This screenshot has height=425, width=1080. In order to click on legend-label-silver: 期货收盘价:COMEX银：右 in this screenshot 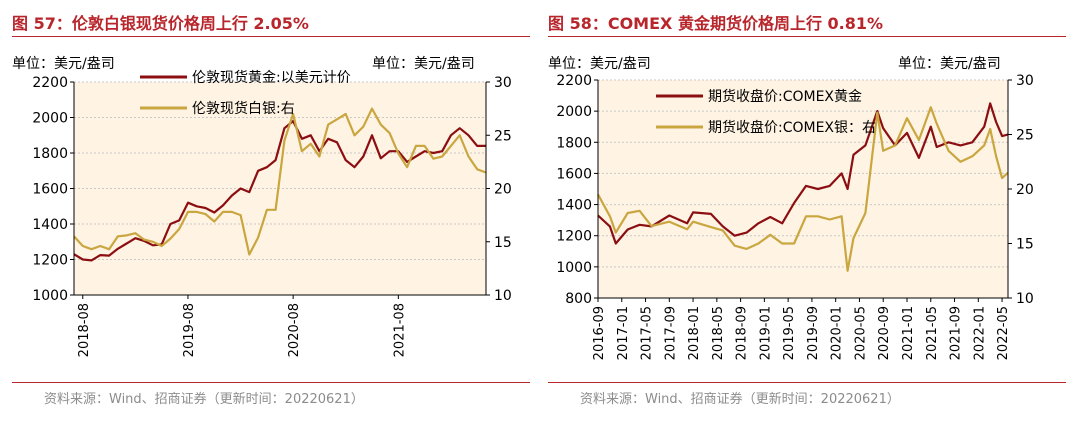, I will do `click(792, 127)`.